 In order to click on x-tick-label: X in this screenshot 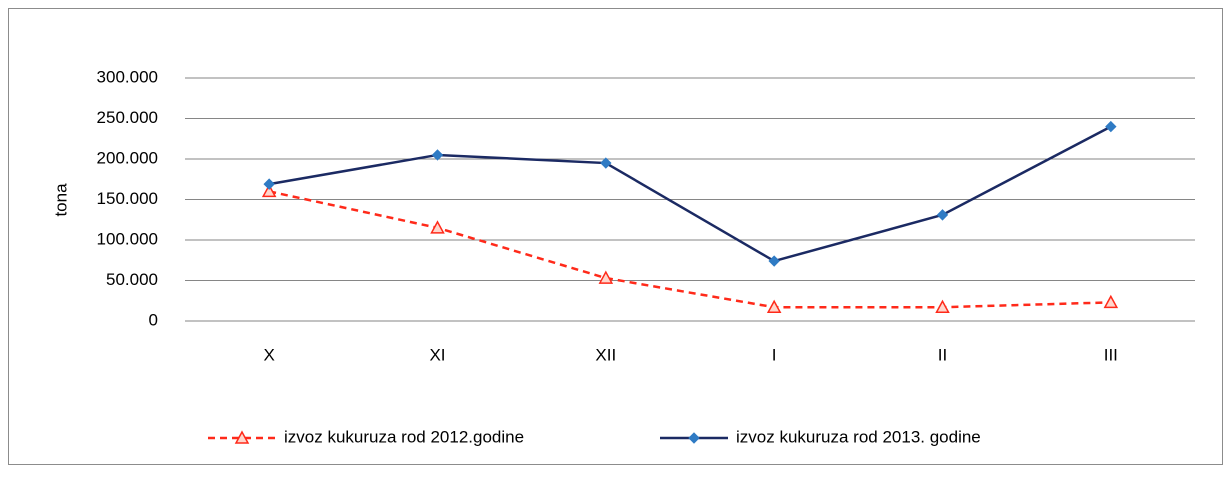, I will do `click(268, 354)`.